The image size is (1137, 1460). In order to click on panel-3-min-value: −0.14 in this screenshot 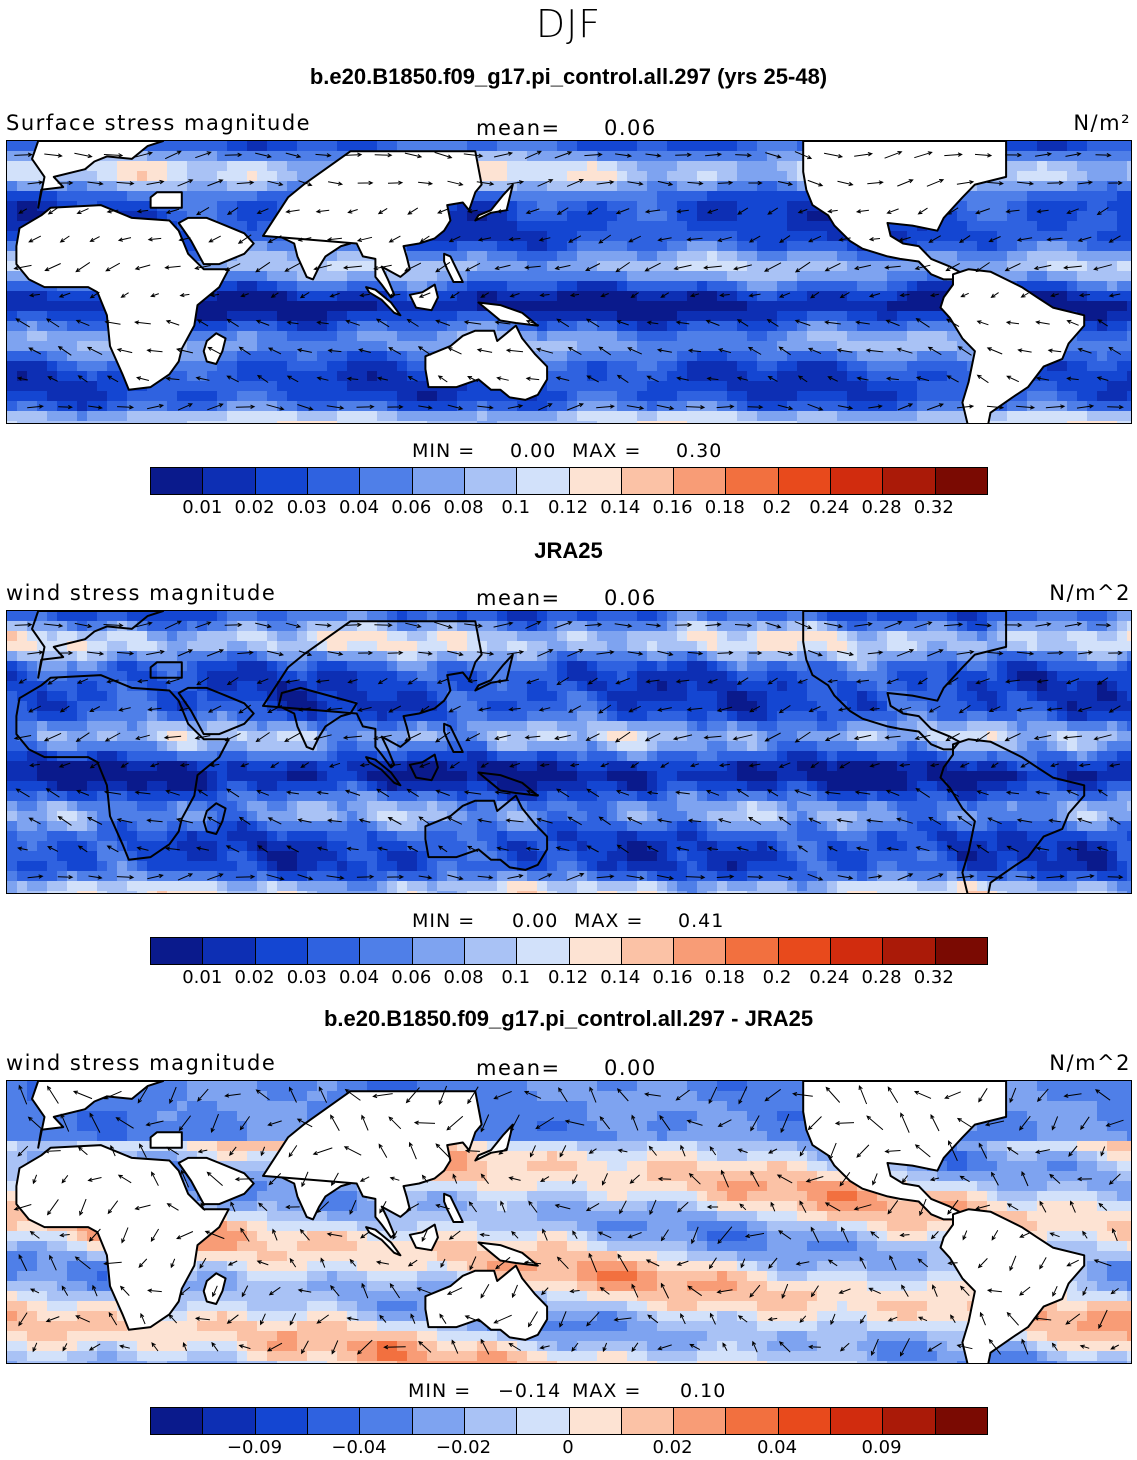, I will do `click(530, 1391)`.